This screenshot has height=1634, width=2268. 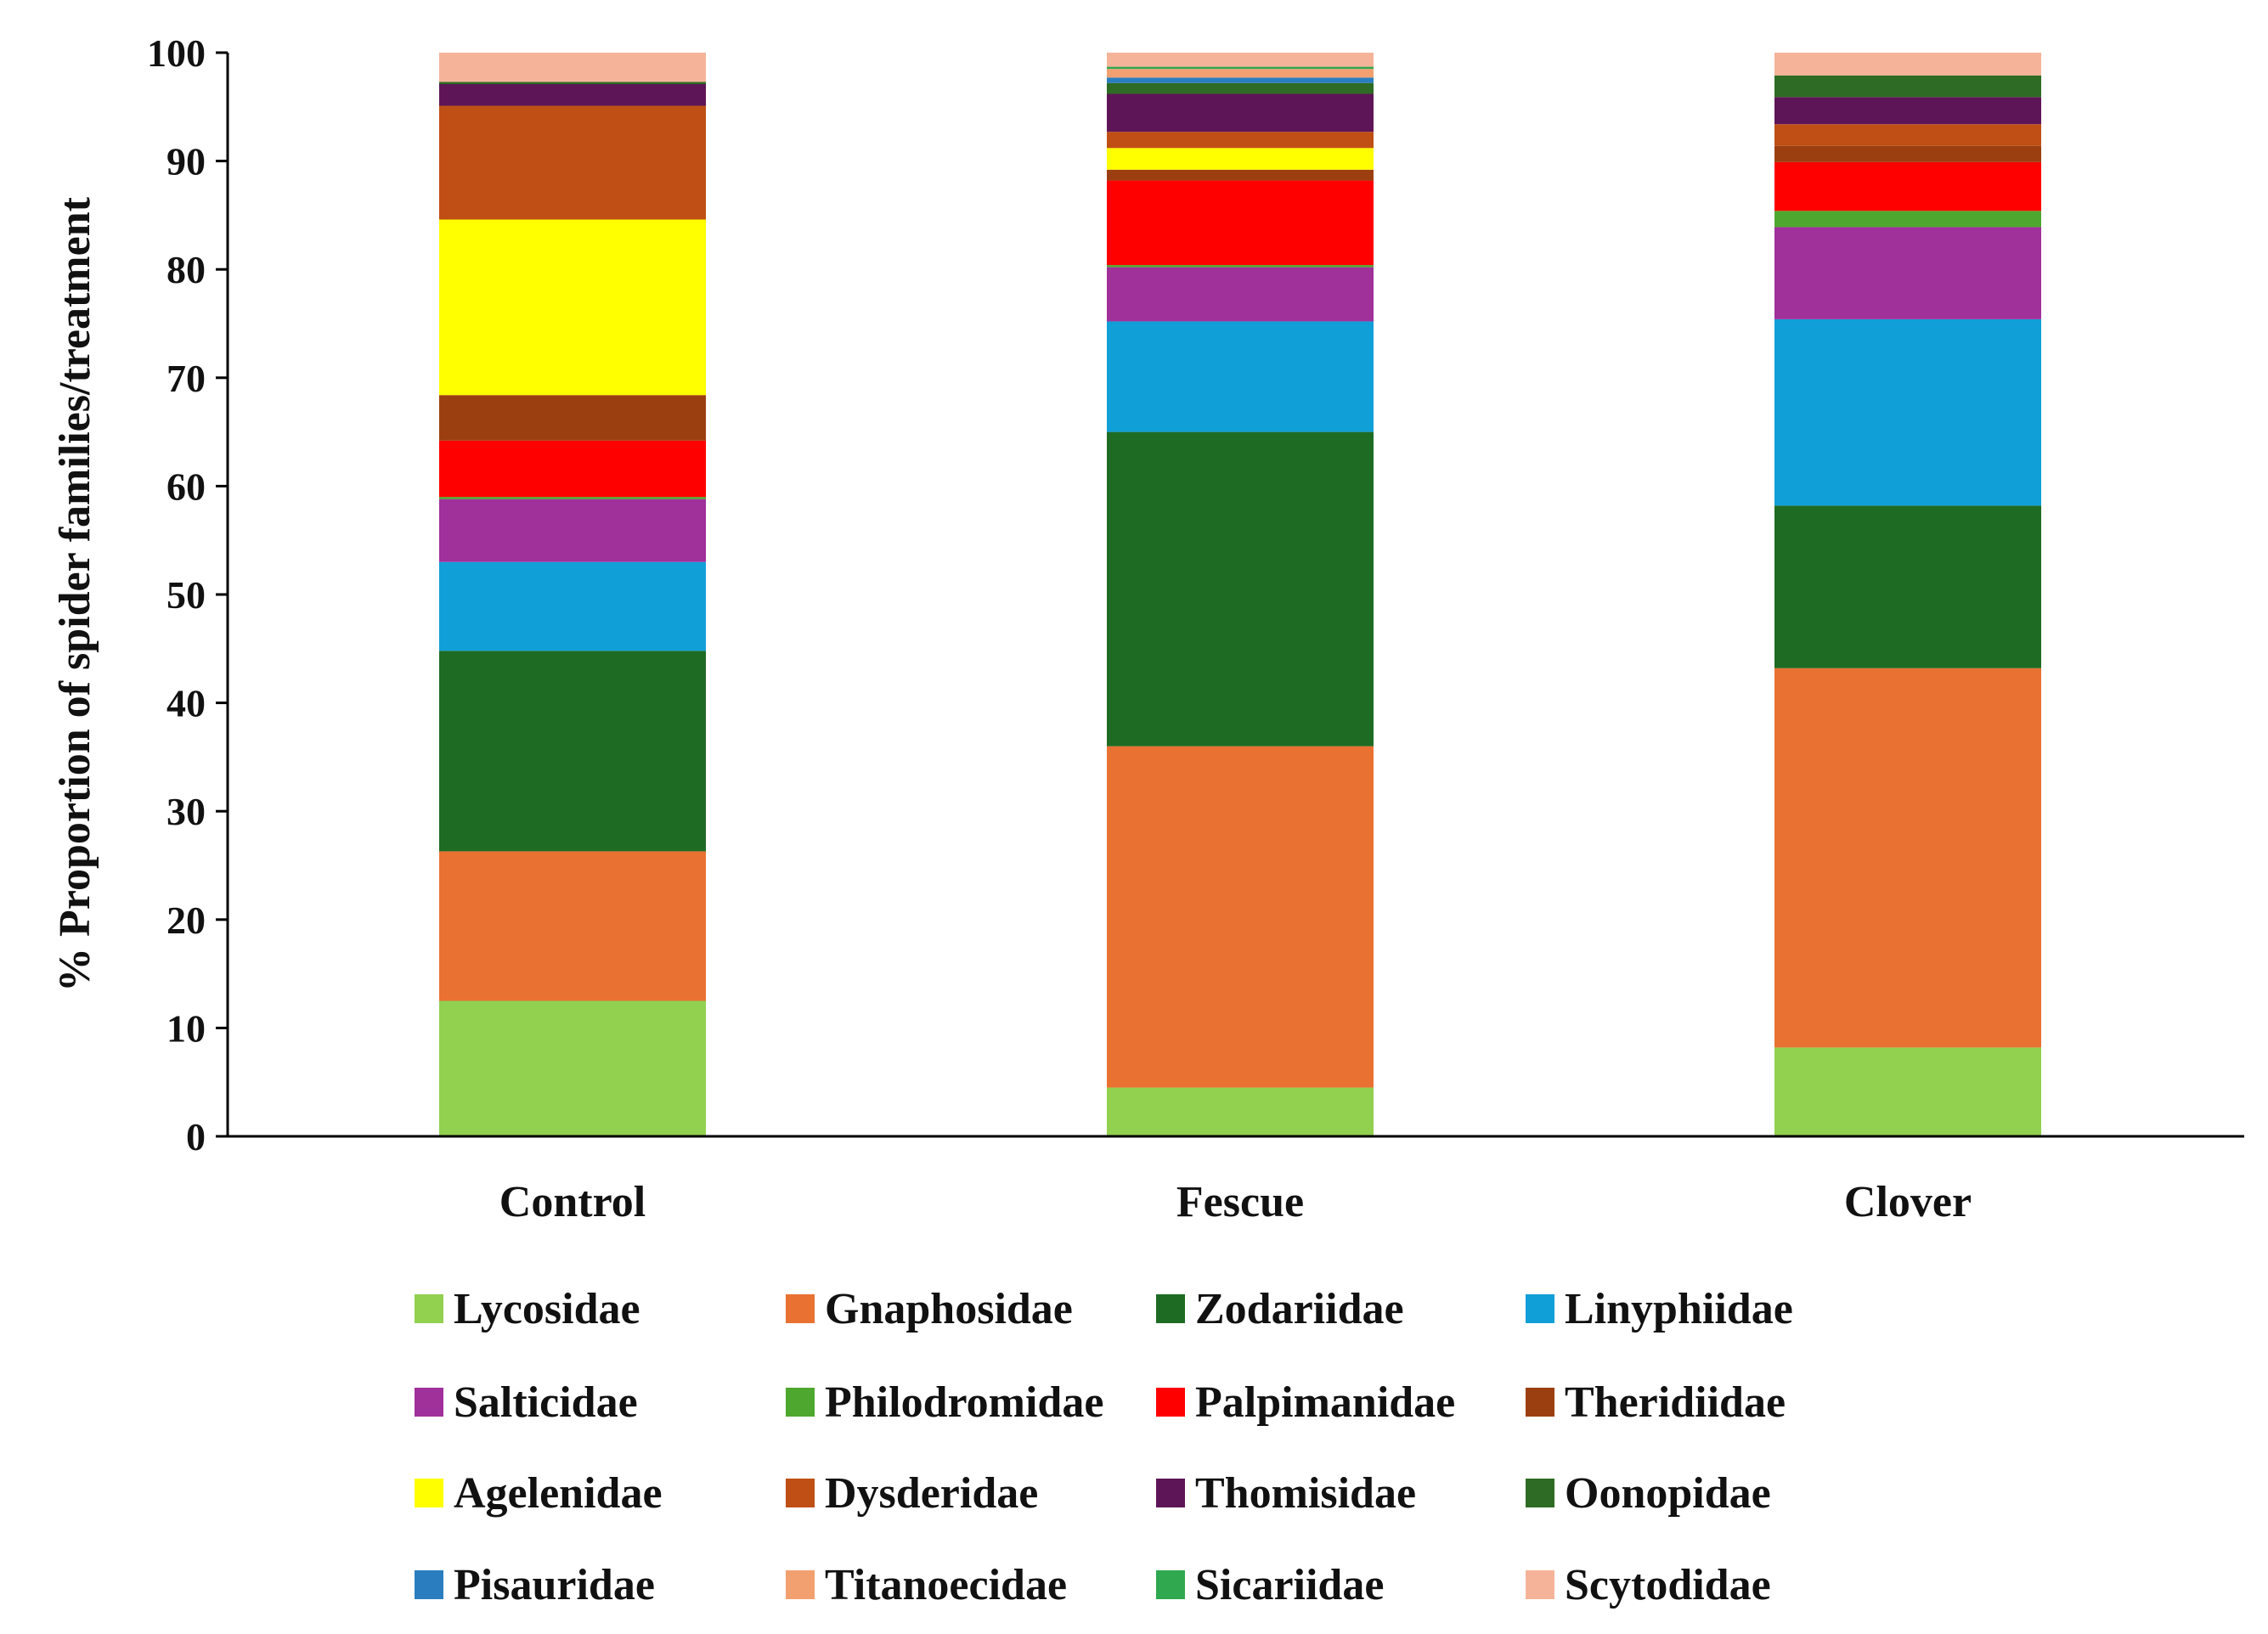 What do you see at coordinates (1907, 135) in the screenshot?
I see `bar-segment-dysderidae-clover` at bounding box center [1907, 135].